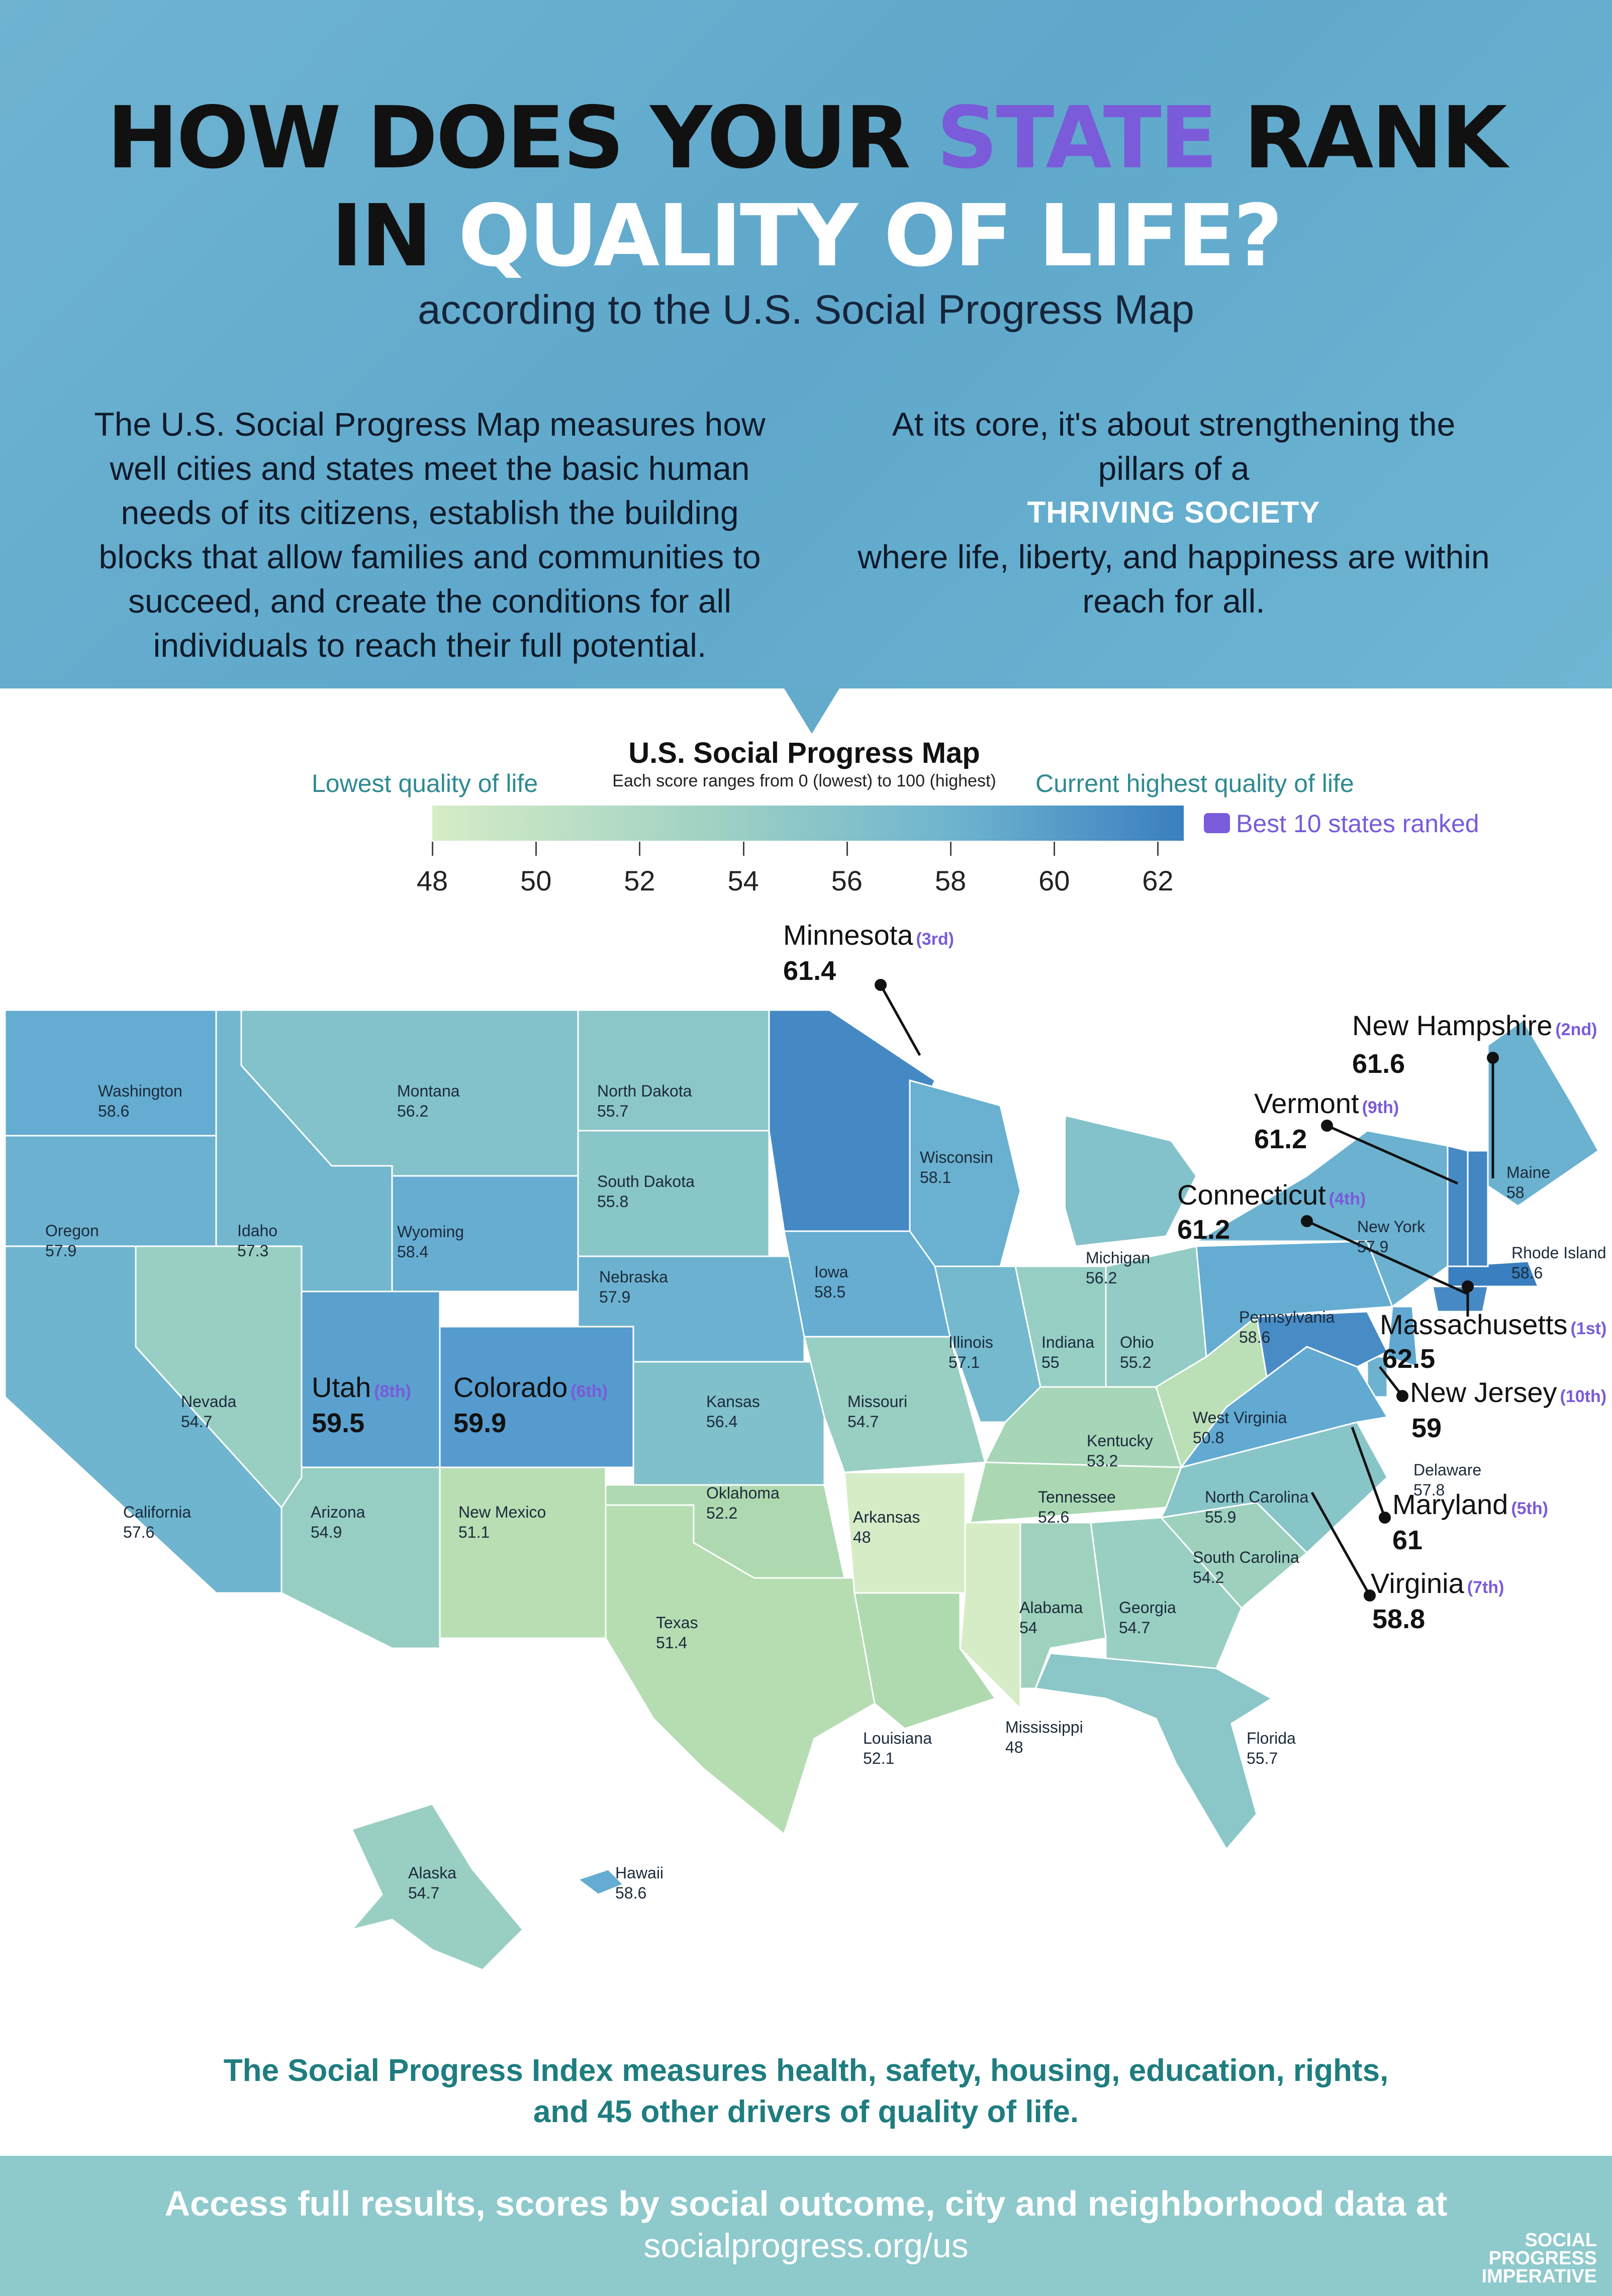  Describe the element at coordinates (1508, 1392) in the screenshot. I see `top10-name-new-jersey: New Jersey (10th)` at that location.